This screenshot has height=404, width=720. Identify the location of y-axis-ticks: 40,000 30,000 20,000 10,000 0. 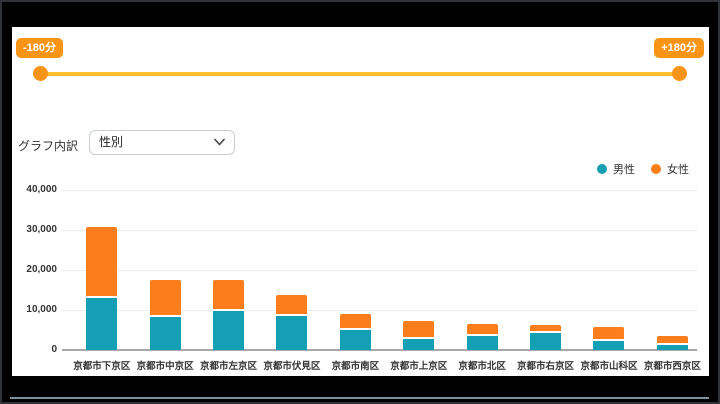
(34, 269).